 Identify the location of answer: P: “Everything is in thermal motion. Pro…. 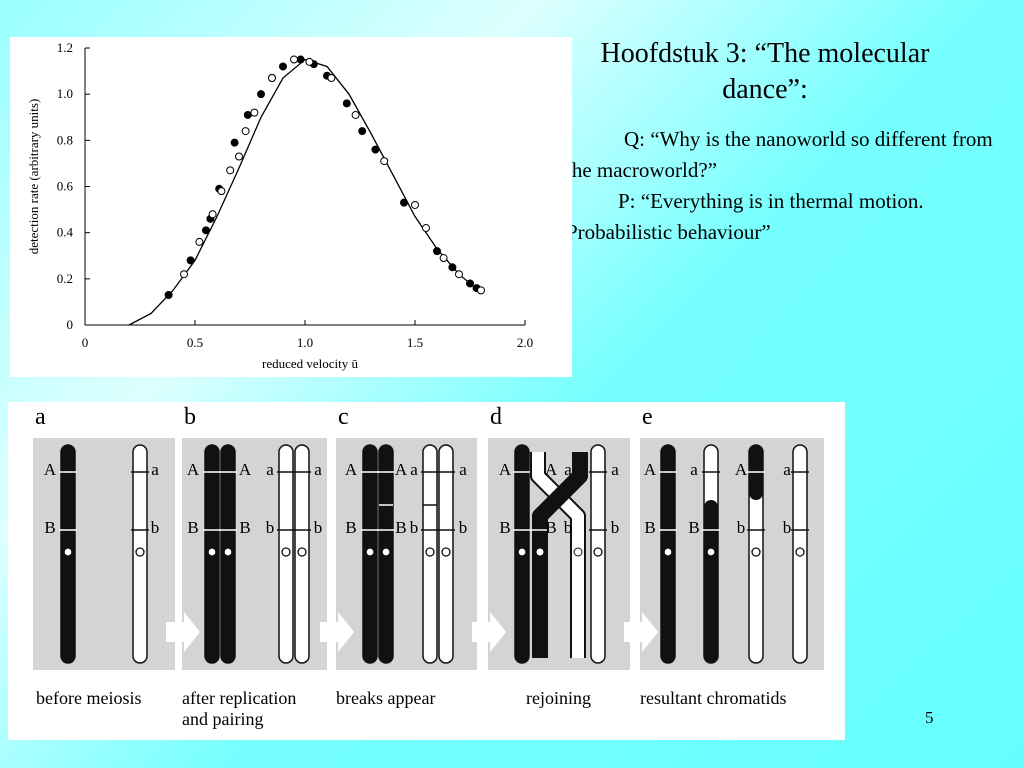
(745, 216).